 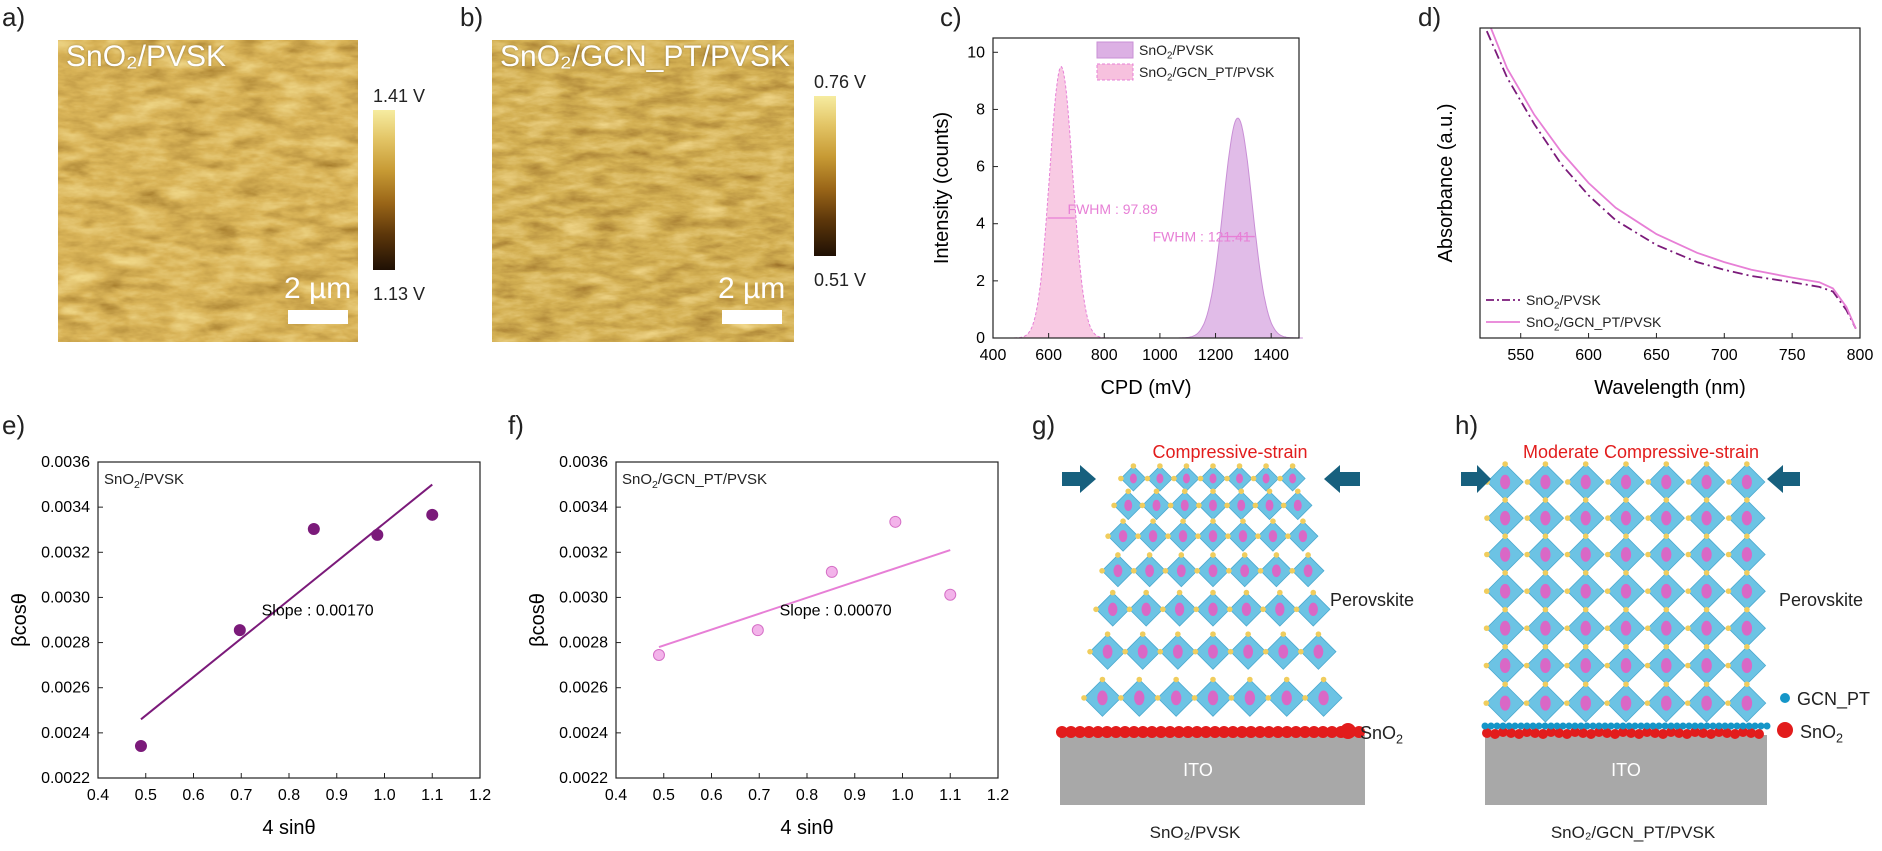 I want to click on x-tick-label: 0.6, so click(x=193, y=795).